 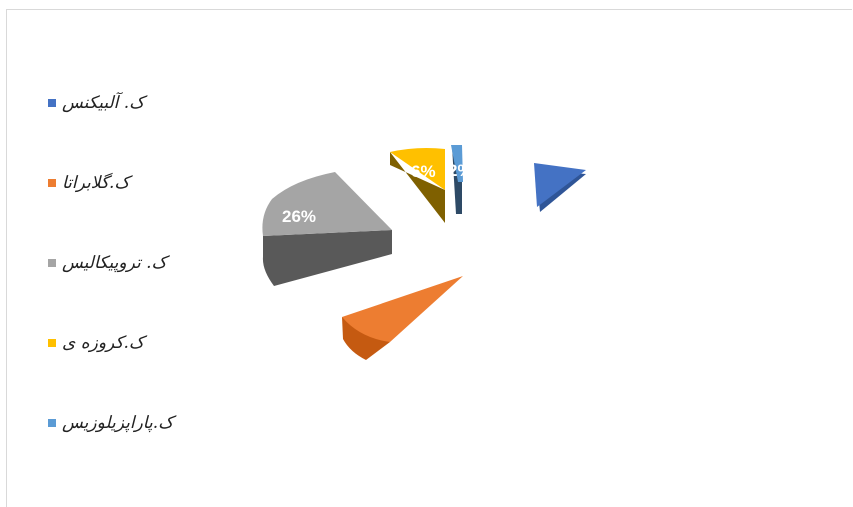 I want to click on legend-label-krusei: ک.کروزه ی, so click(x=103, y=343).